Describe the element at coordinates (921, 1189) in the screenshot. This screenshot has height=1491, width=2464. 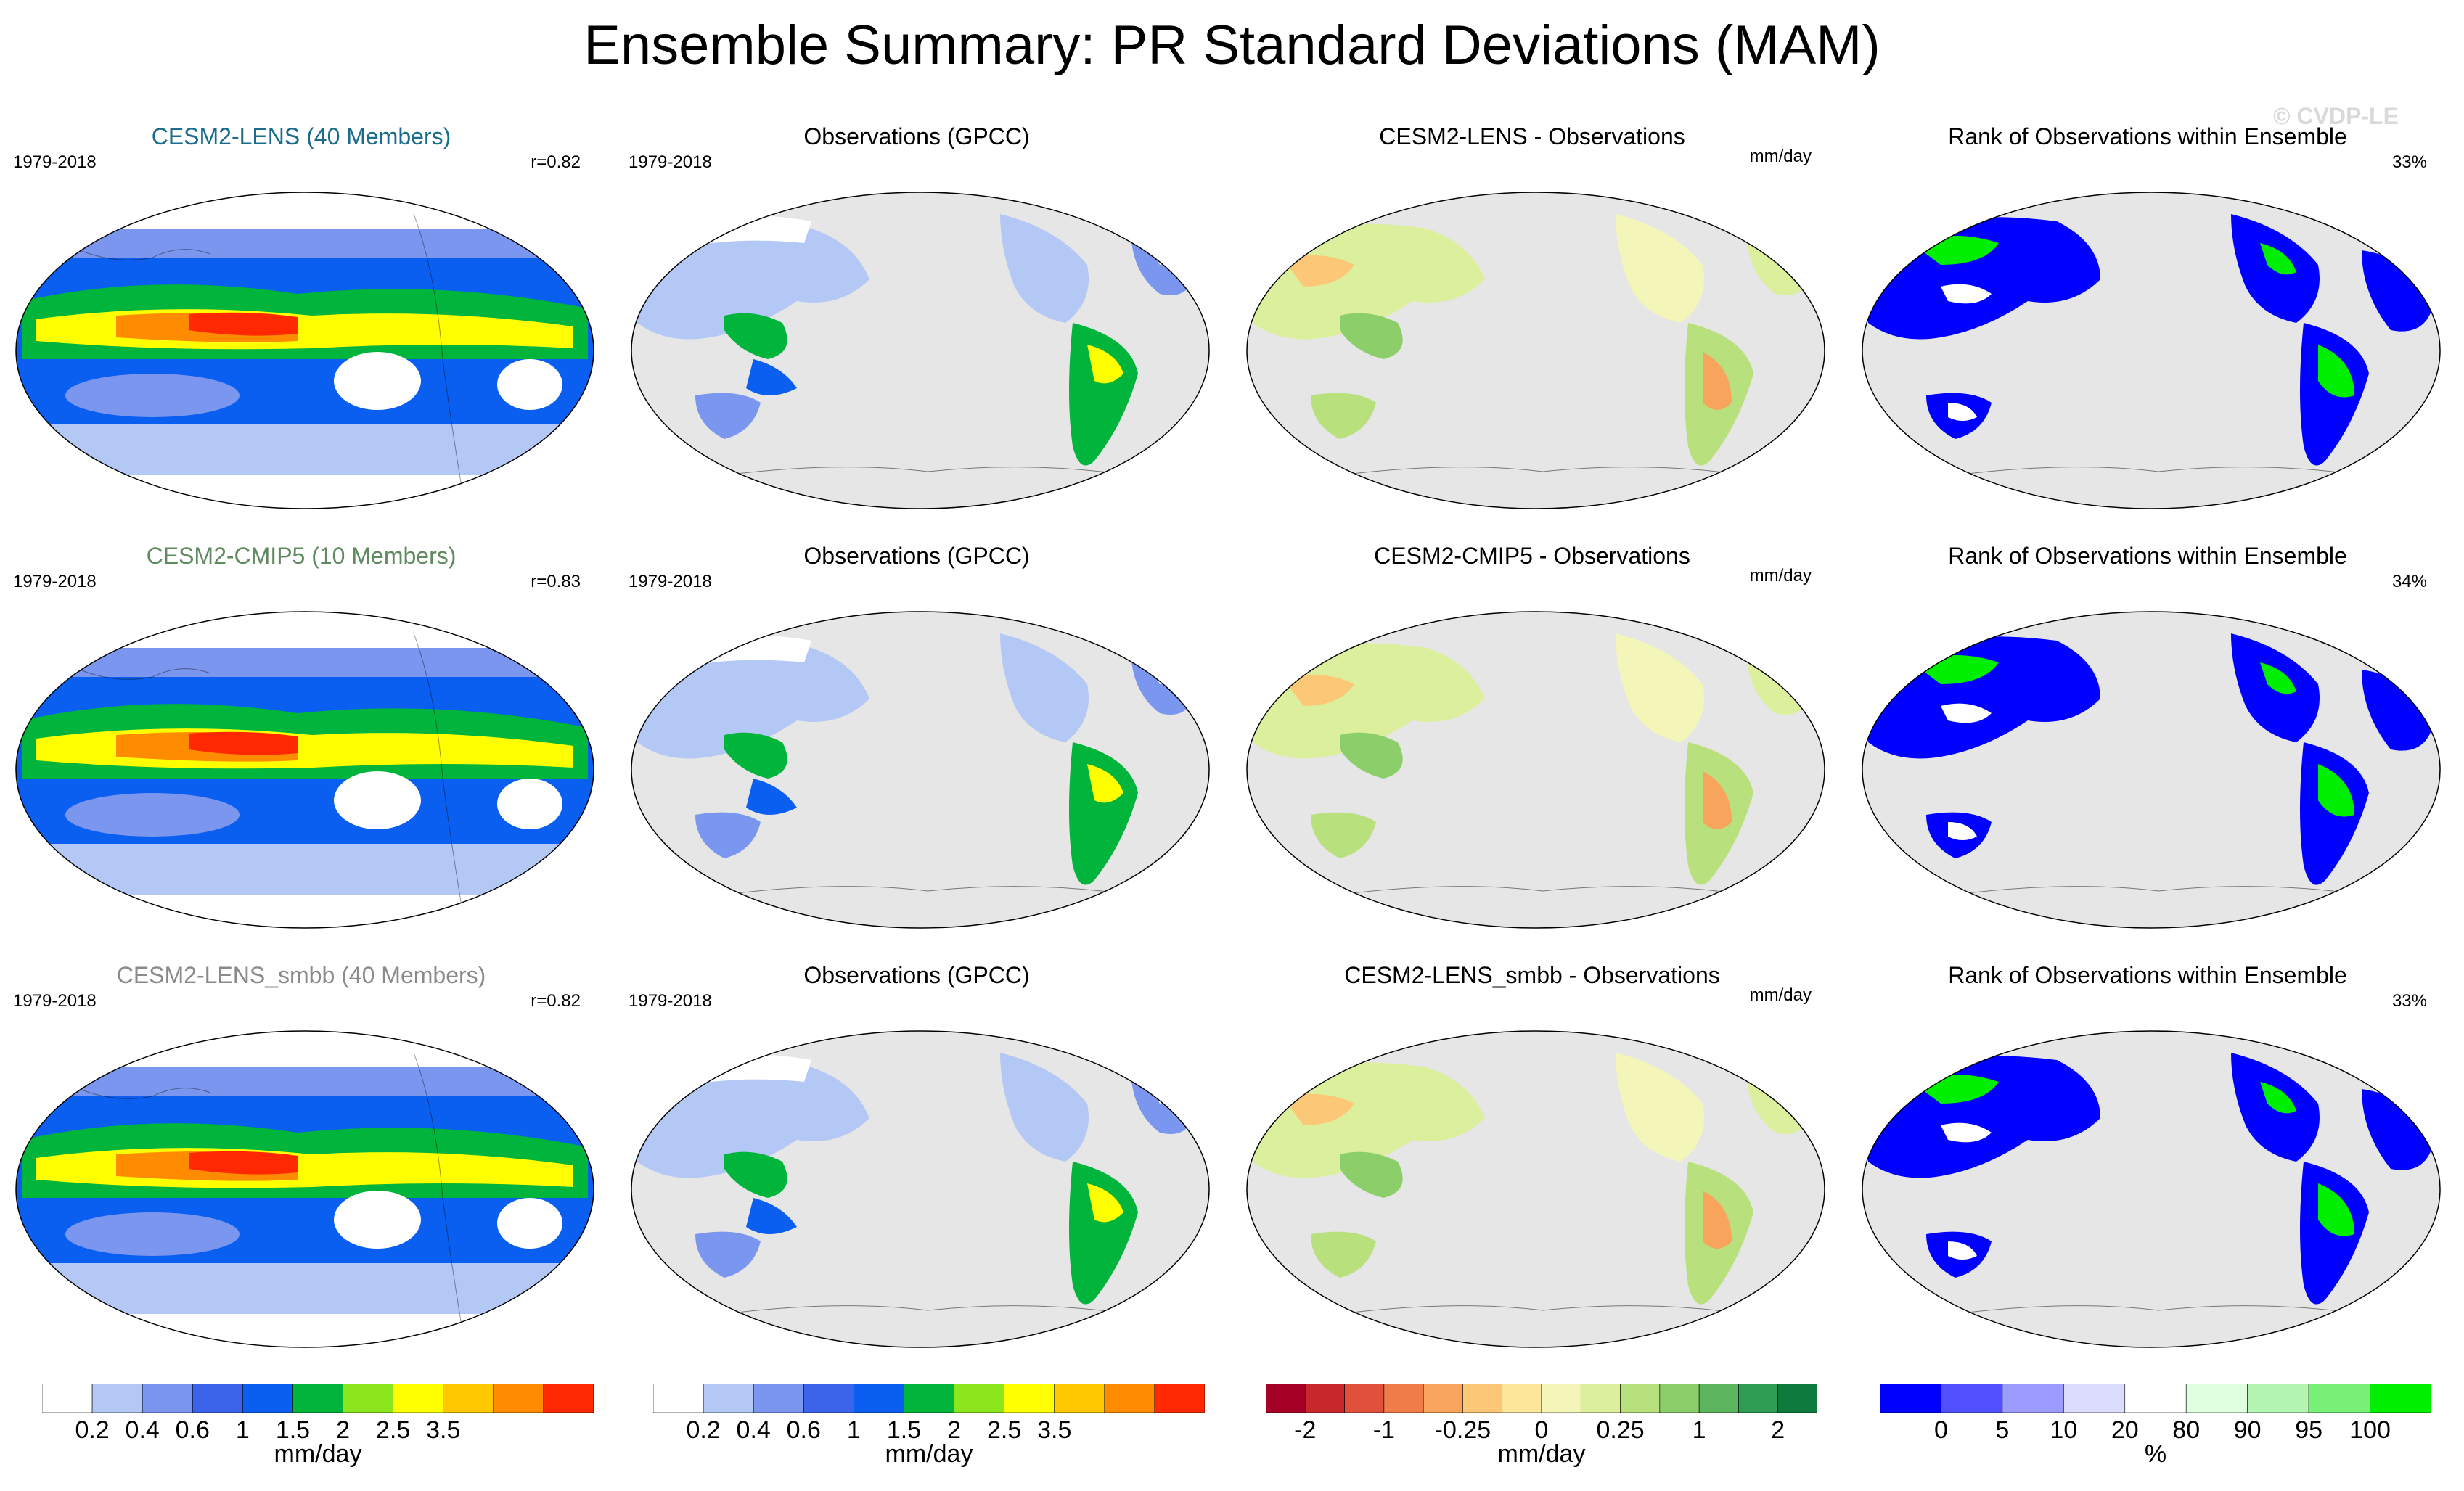
I see `map-obs-row3` at that location.